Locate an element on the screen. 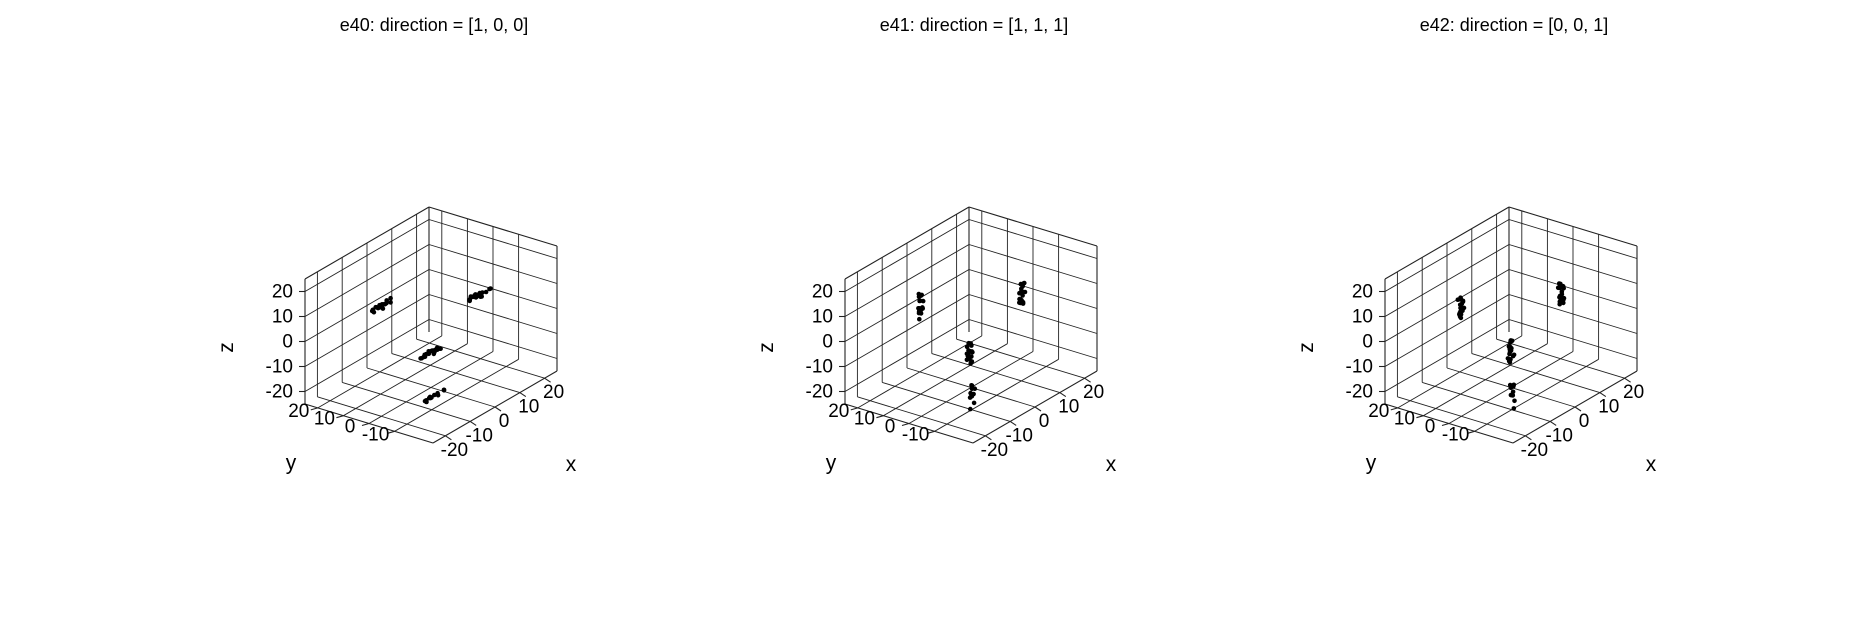  chart-title: e40: direction = [1, 0, 0] is located at coordinates (434, 25).